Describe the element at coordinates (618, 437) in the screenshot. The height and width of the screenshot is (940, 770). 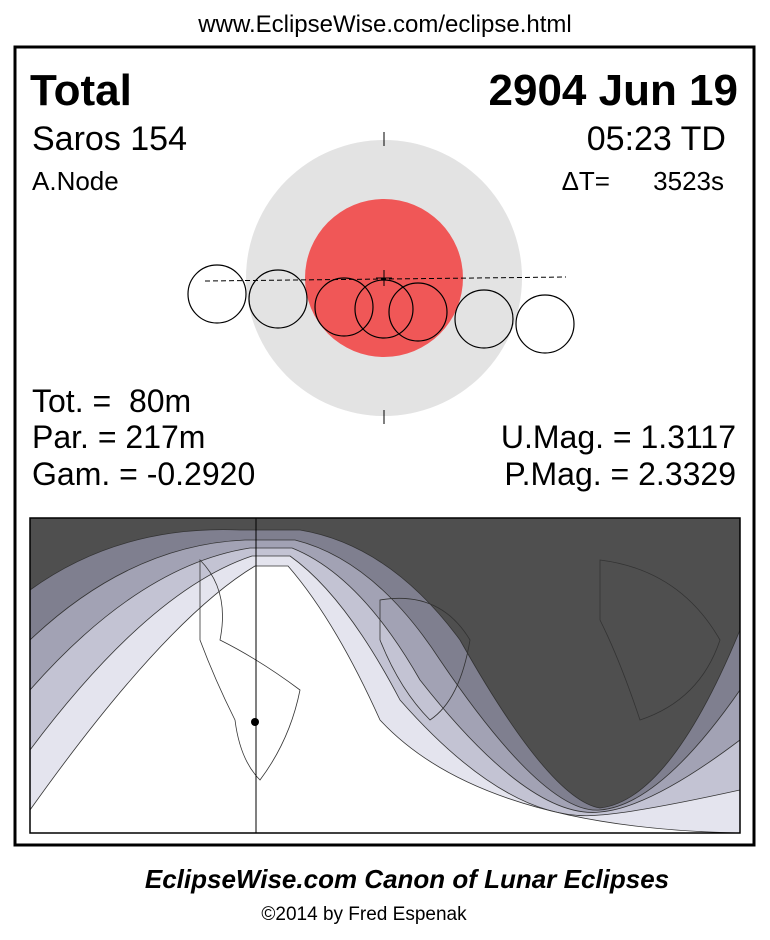
I see `umag: U.Mag. = 1.3117` at that location.